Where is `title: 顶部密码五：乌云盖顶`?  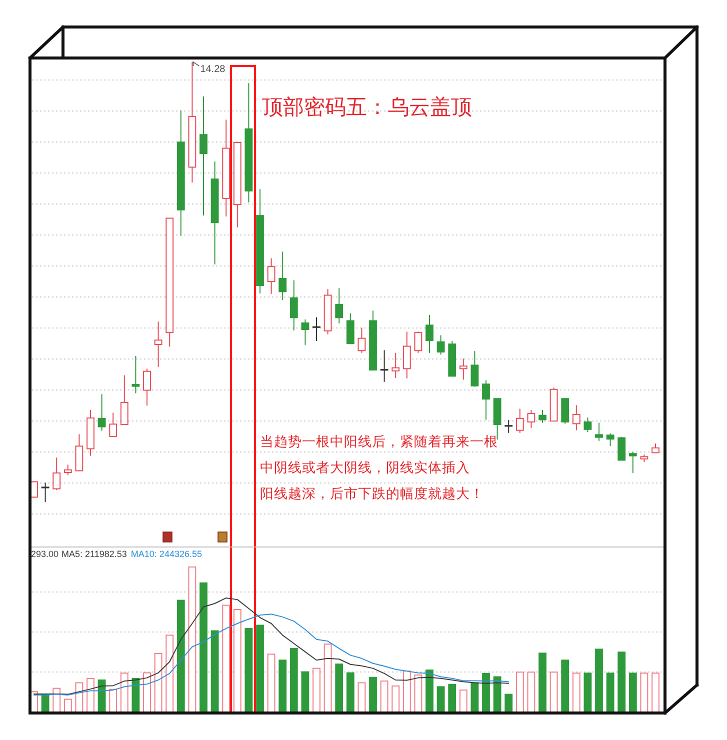 title: 顶部密码五：乌云盖顶 is located at coordinates (367, 107).